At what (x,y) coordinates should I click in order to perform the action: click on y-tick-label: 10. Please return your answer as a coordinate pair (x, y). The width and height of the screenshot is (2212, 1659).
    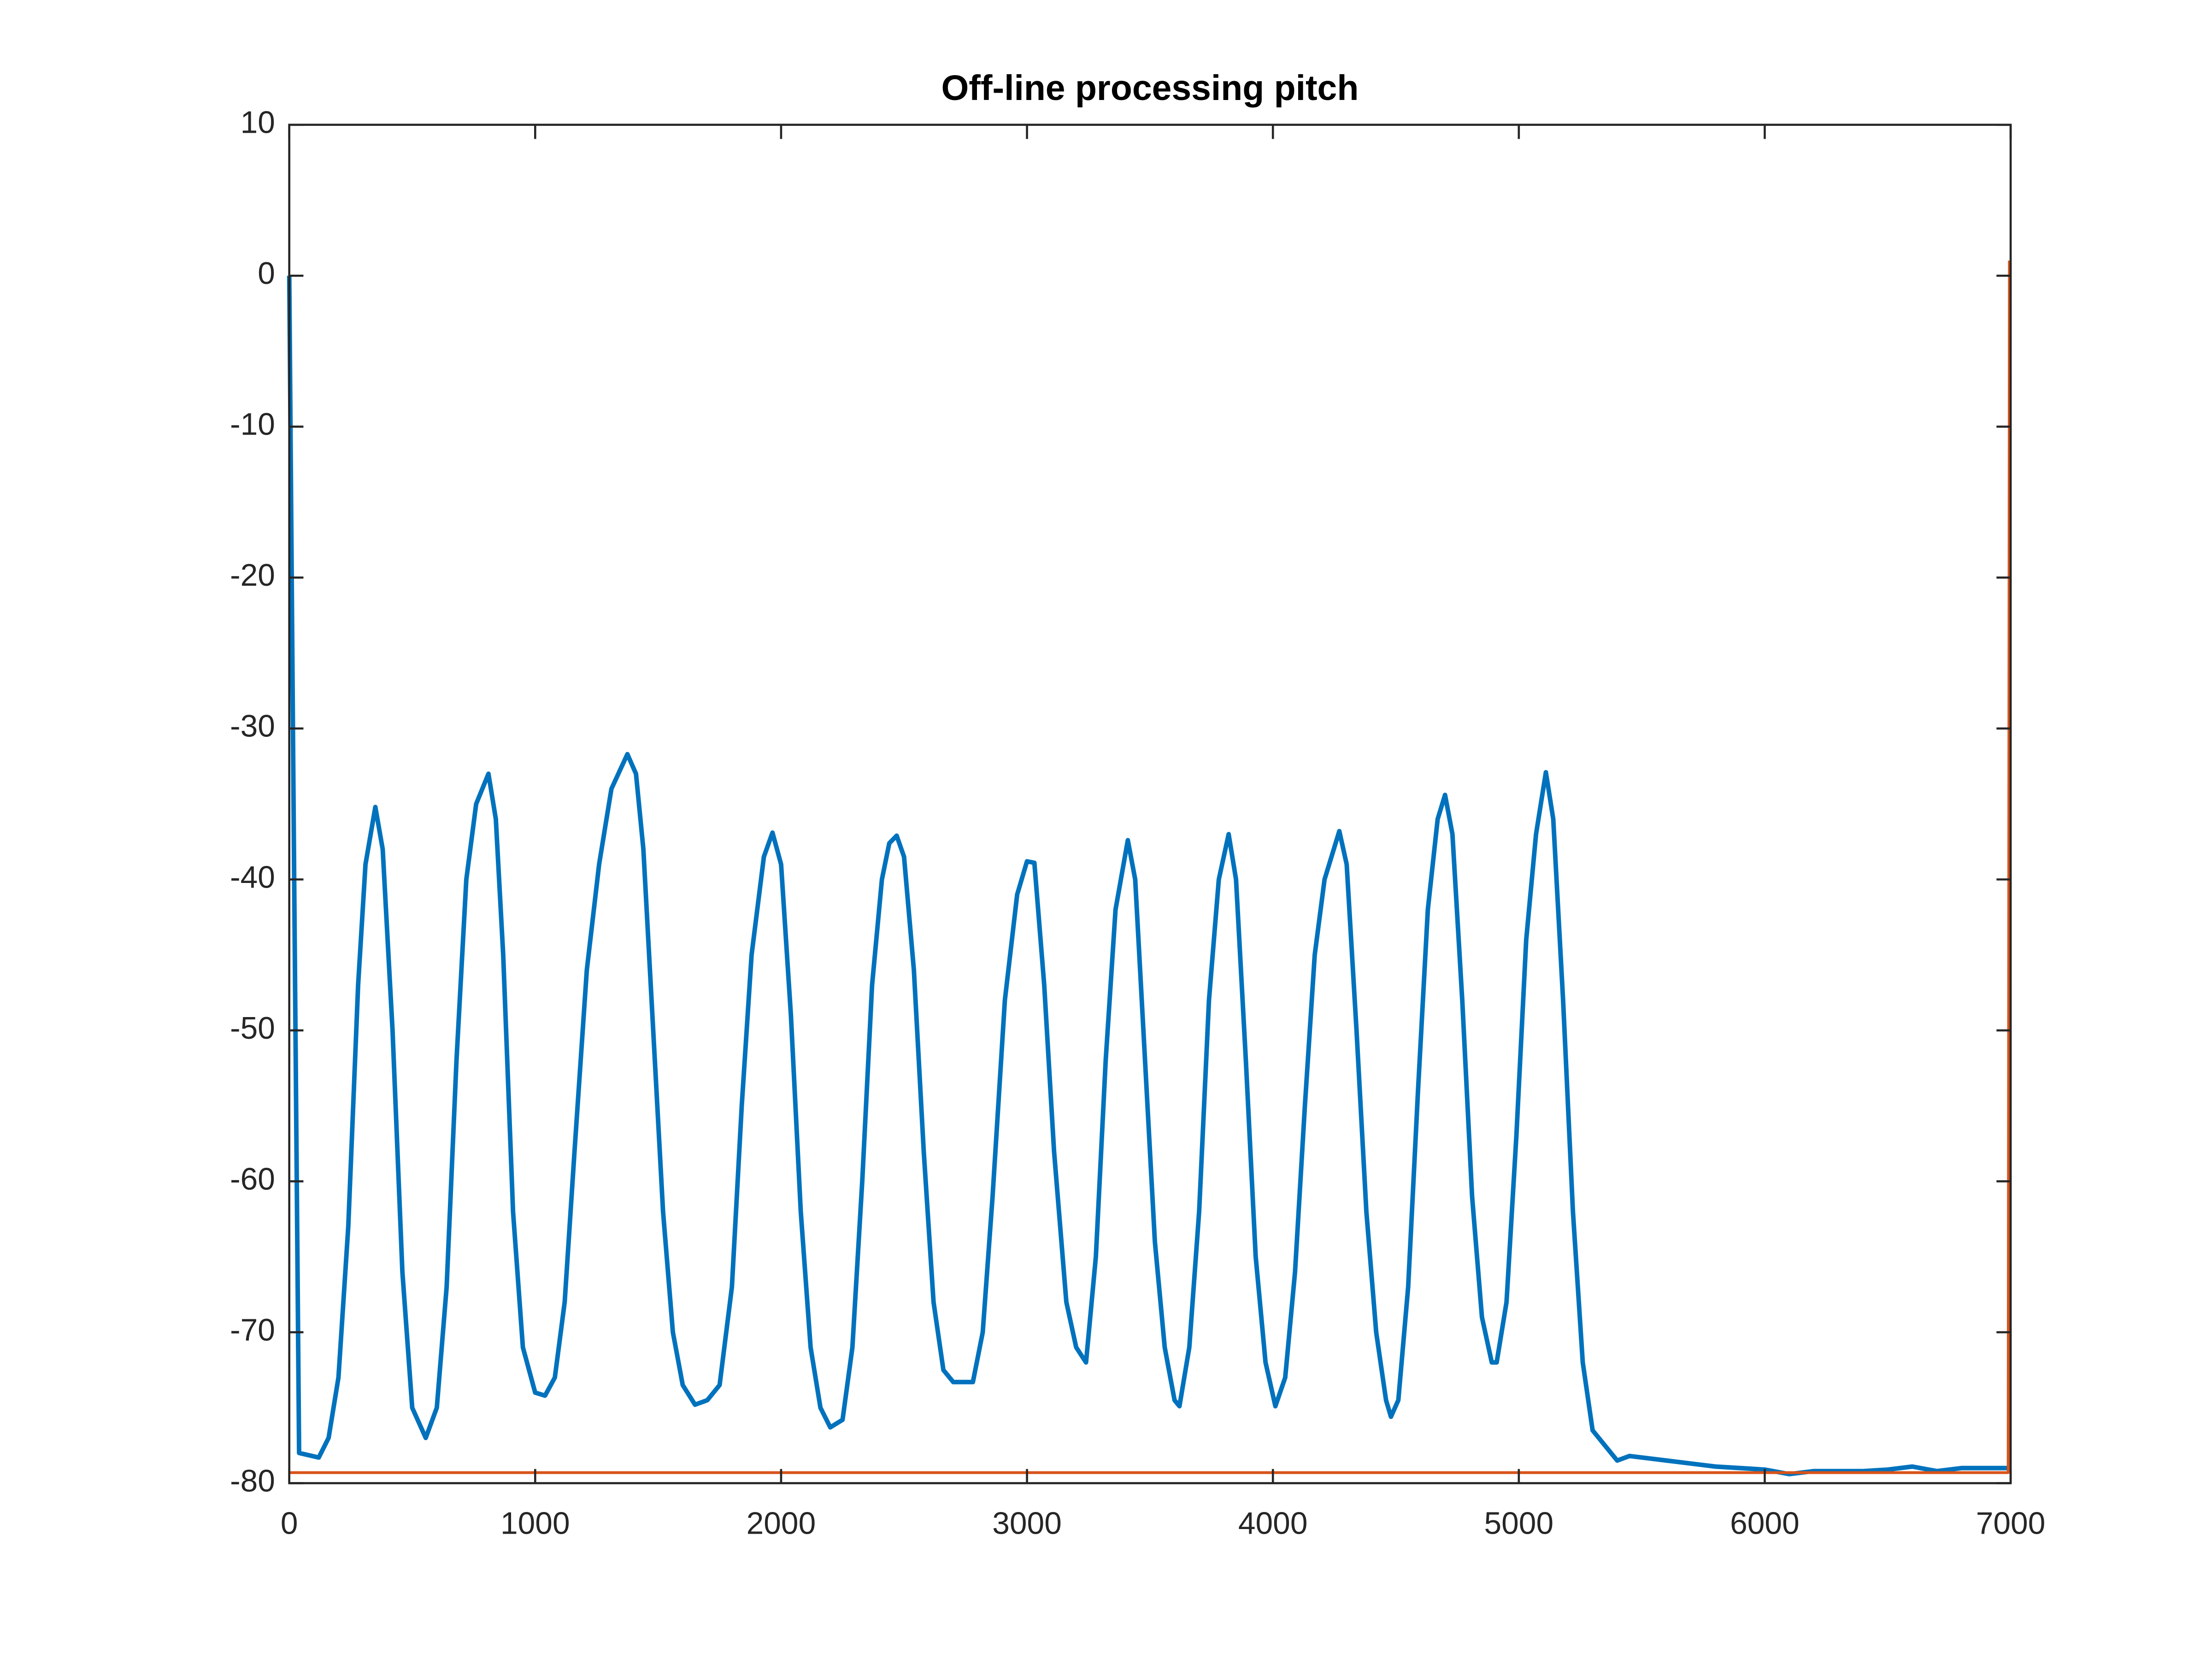
    Looking at the image, I should click on (258, 123).